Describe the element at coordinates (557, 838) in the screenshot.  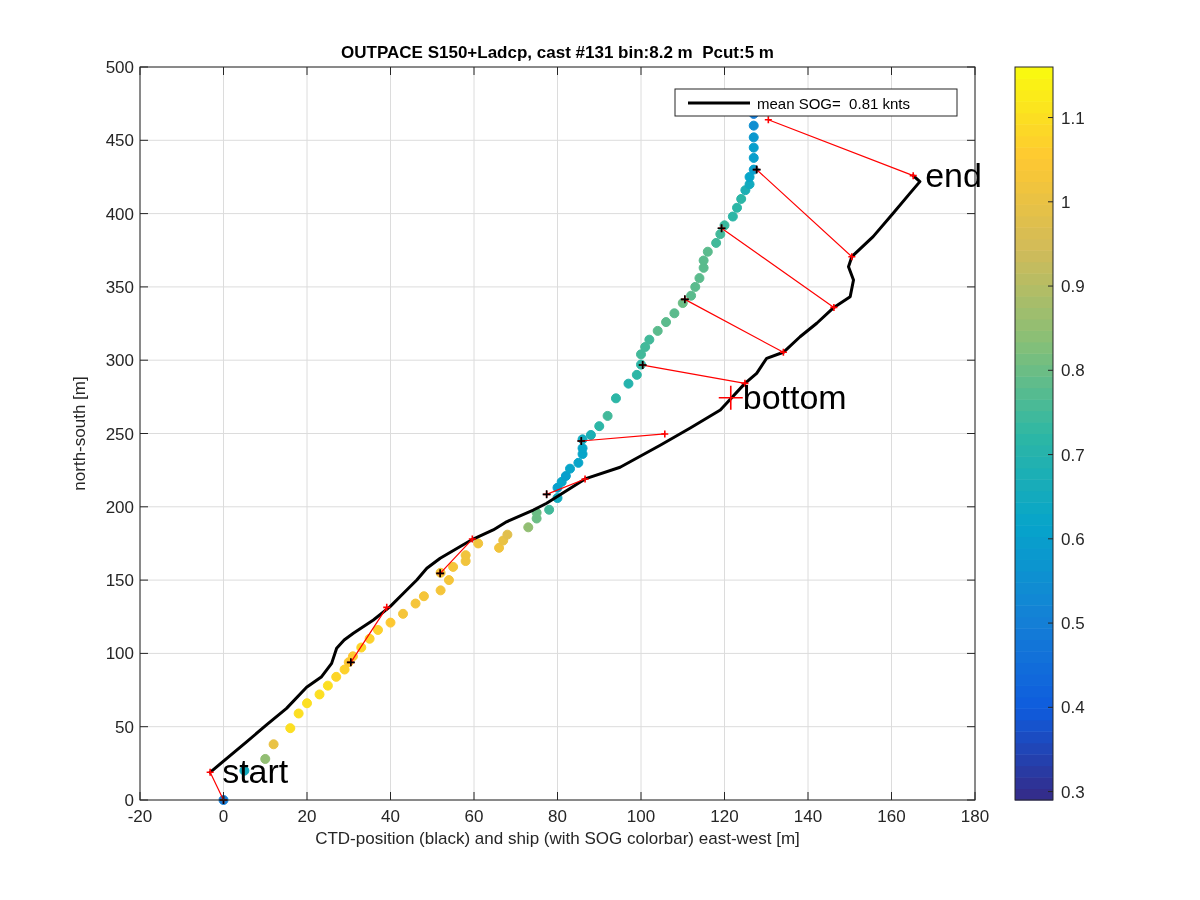
I see `x-axis-title: CTD-position (black) and ship (with SOG colorbar) east-west [m]` at that location.